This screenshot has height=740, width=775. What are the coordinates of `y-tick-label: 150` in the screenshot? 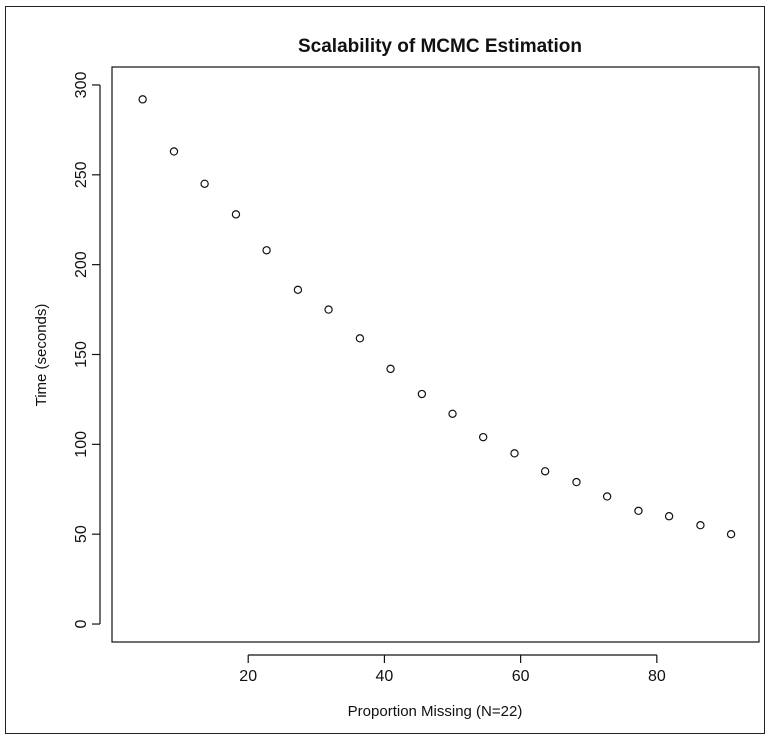 It's located at (81, 354).